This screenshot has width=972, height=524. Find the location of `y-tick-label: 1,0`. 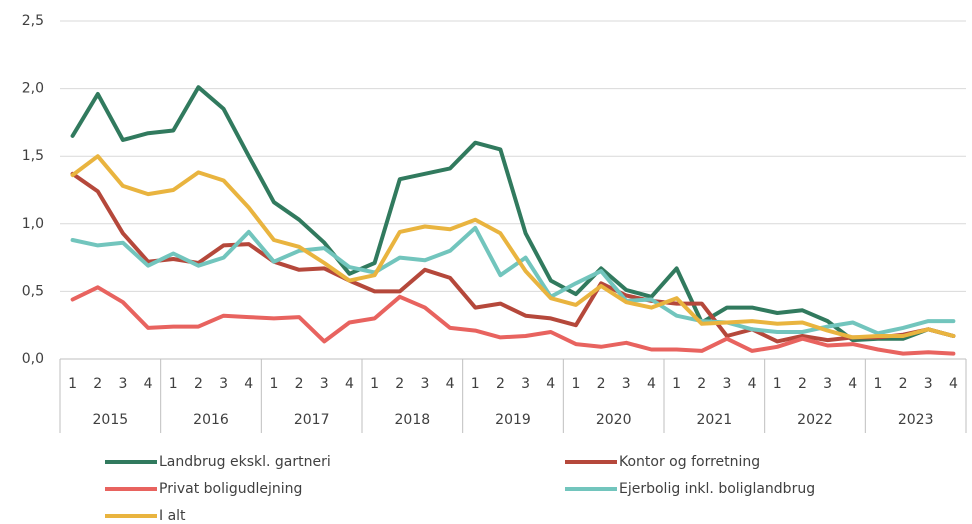

y-tick-label: 1,0 is located at coordinates (33, 224).